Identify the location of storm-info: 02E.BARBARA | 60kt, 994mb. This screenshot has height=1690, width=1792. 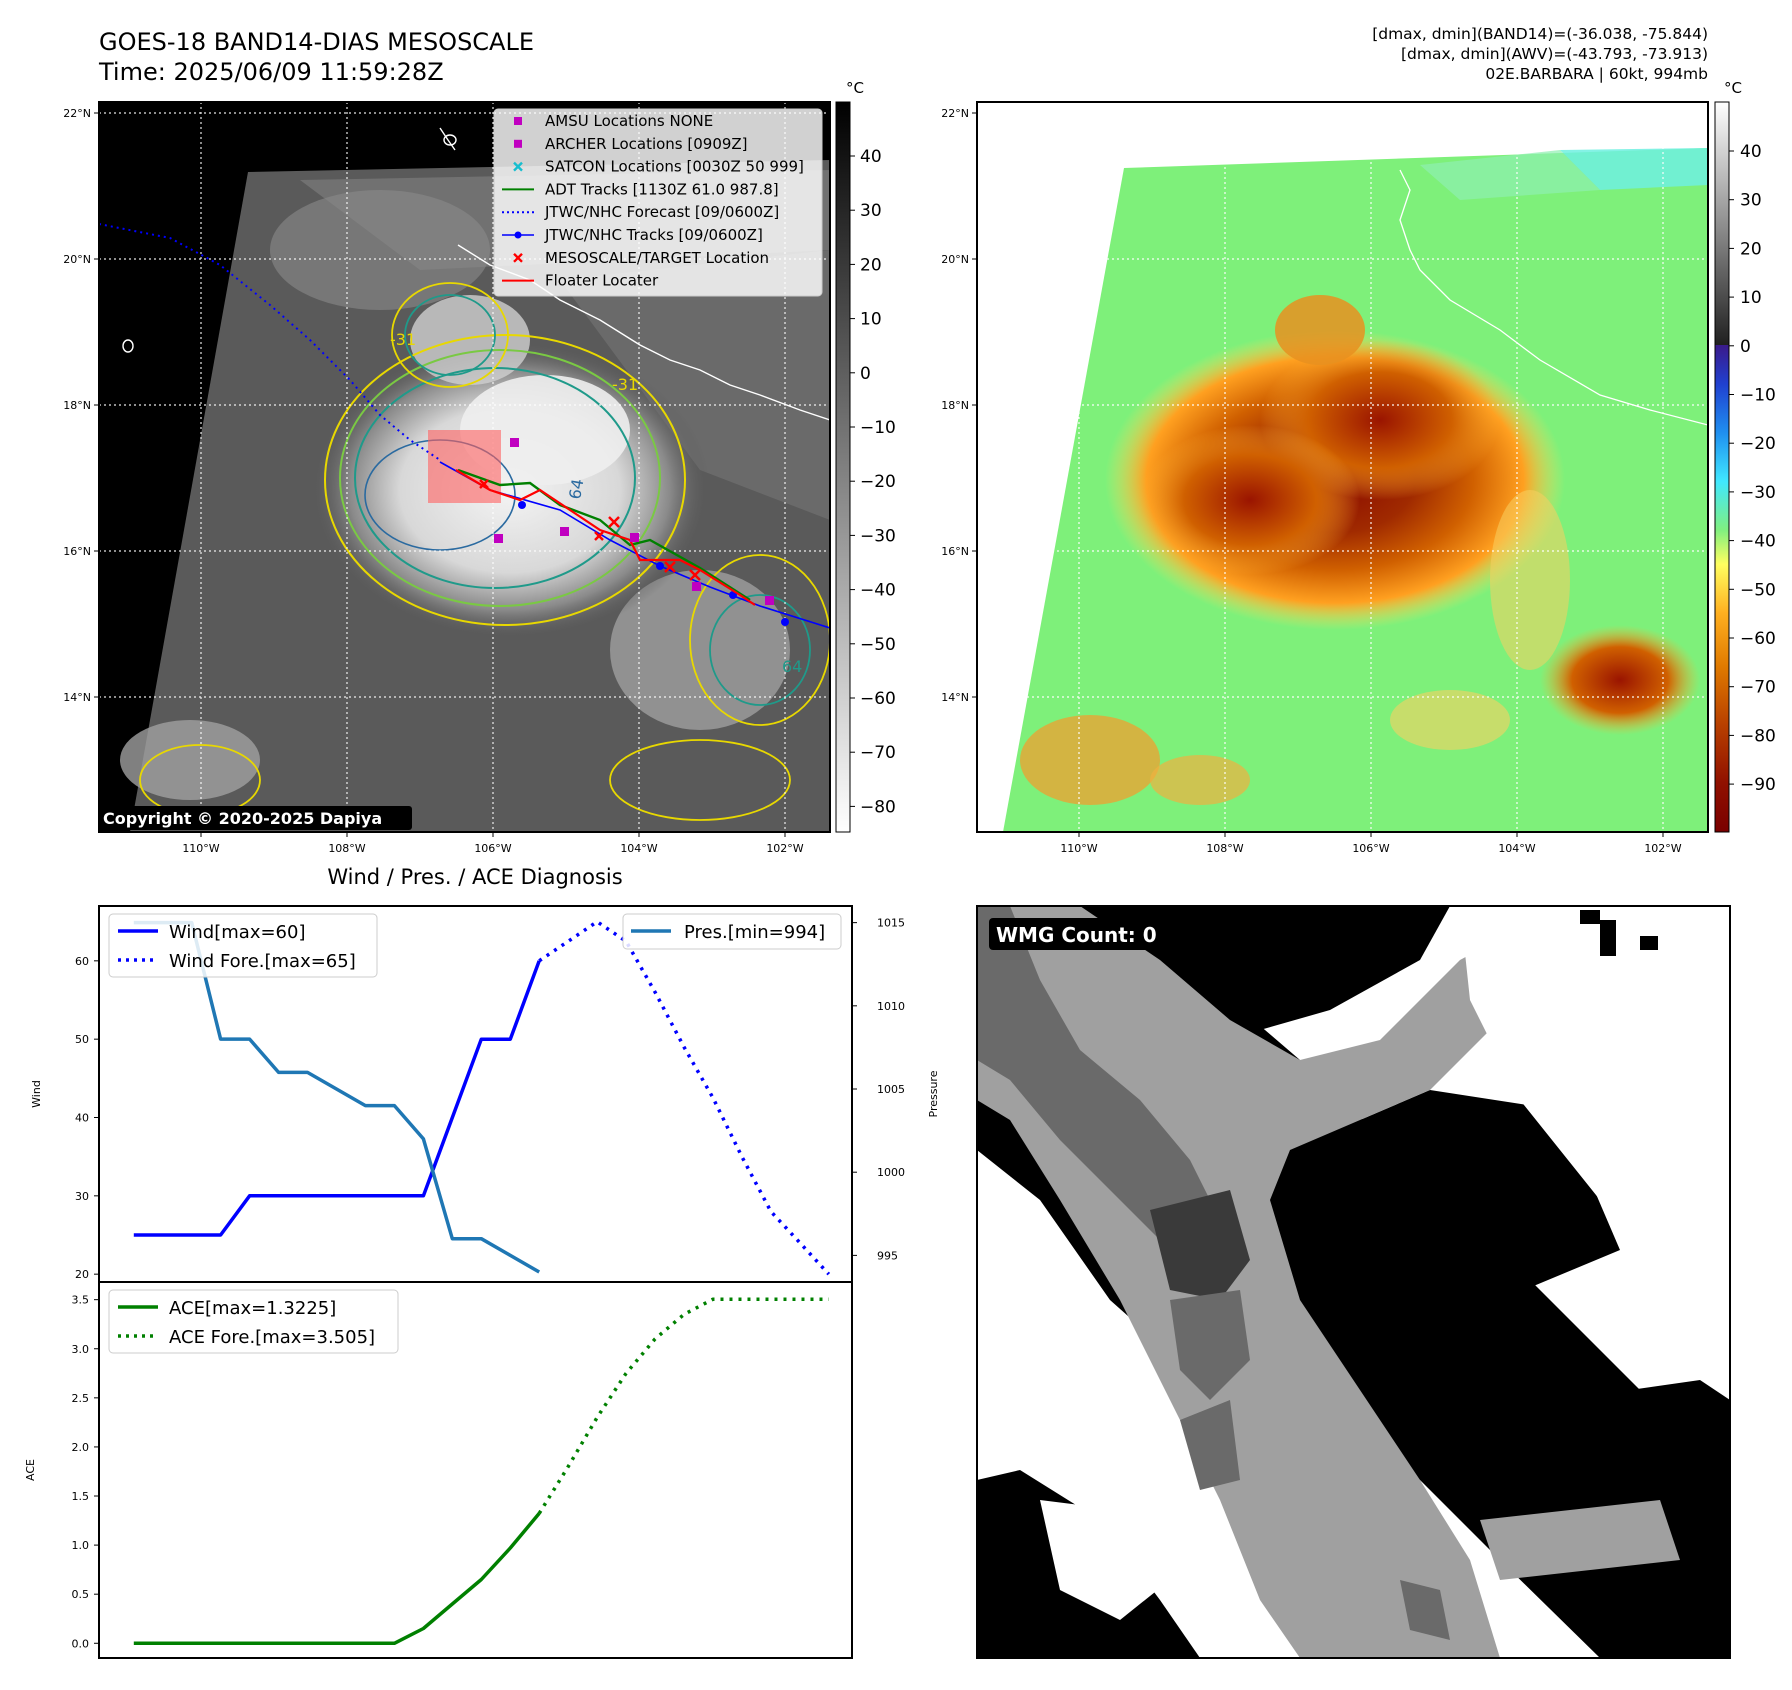
(1596, 74).